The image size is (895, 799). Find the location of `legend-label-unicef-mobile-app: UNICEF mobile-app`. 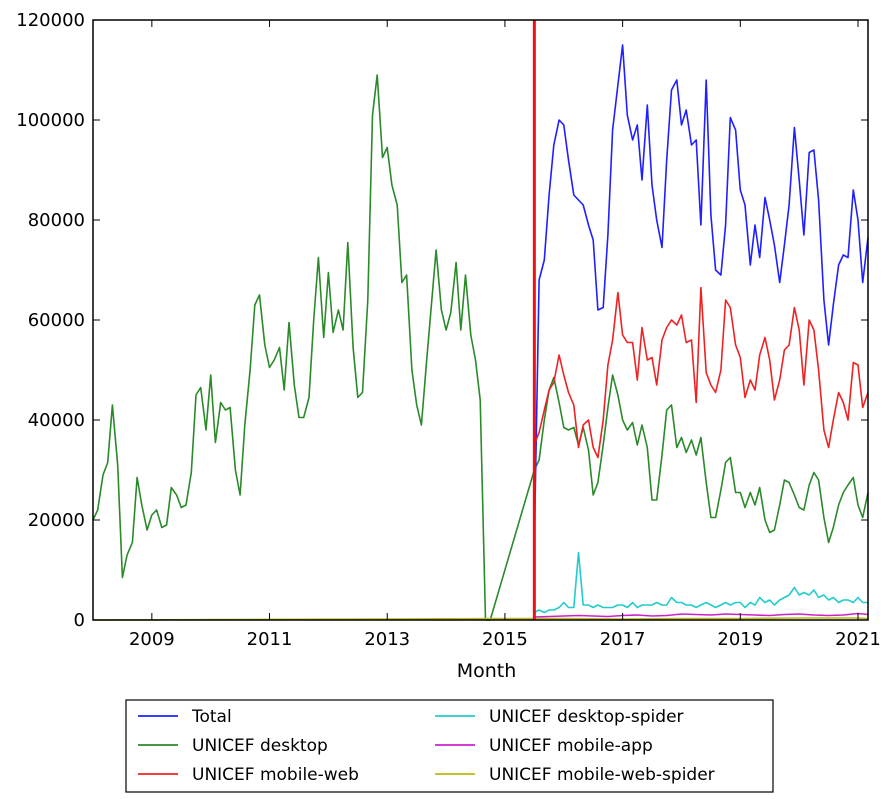

legend-label-unicef-mobile-app: UNICEF mobile-app is located at coordinates (571, 746).